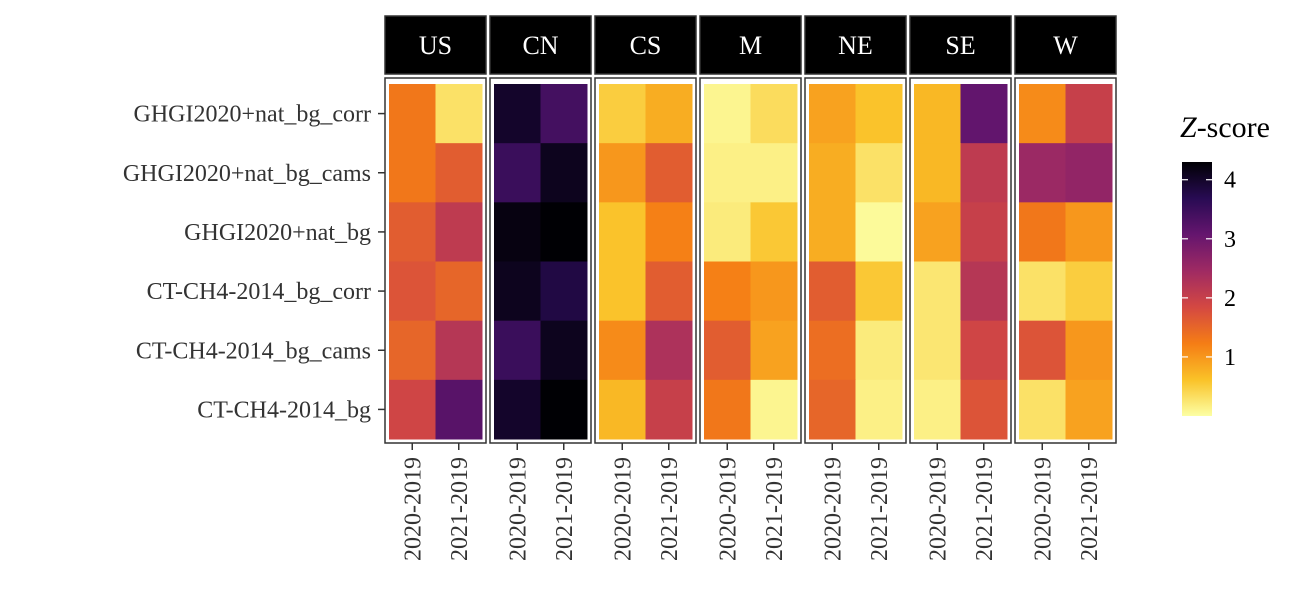 This screenshot has width=1316, height=610. I want to click on facet-label: M, so click(750, 45).